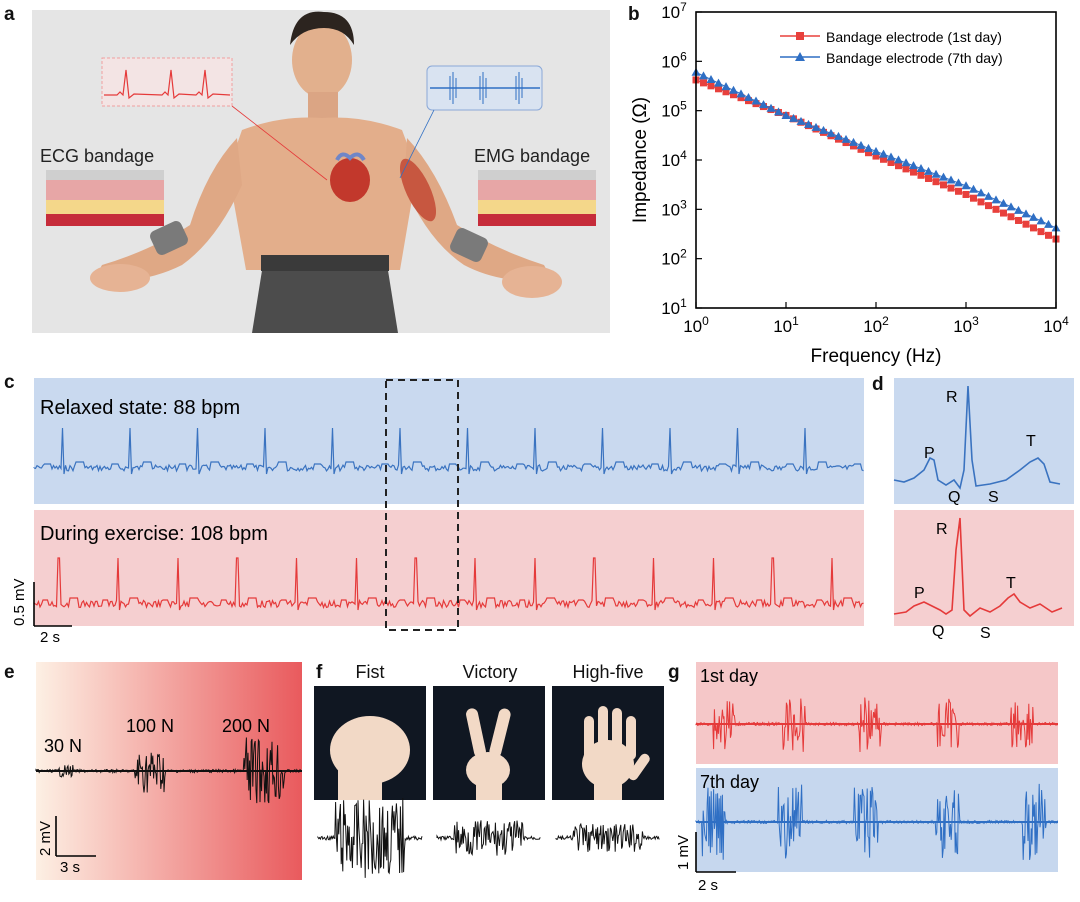 This screenshot has width=1080, height=902. I want to click on x-tick-label: 10⁴, so click(1056, 325).